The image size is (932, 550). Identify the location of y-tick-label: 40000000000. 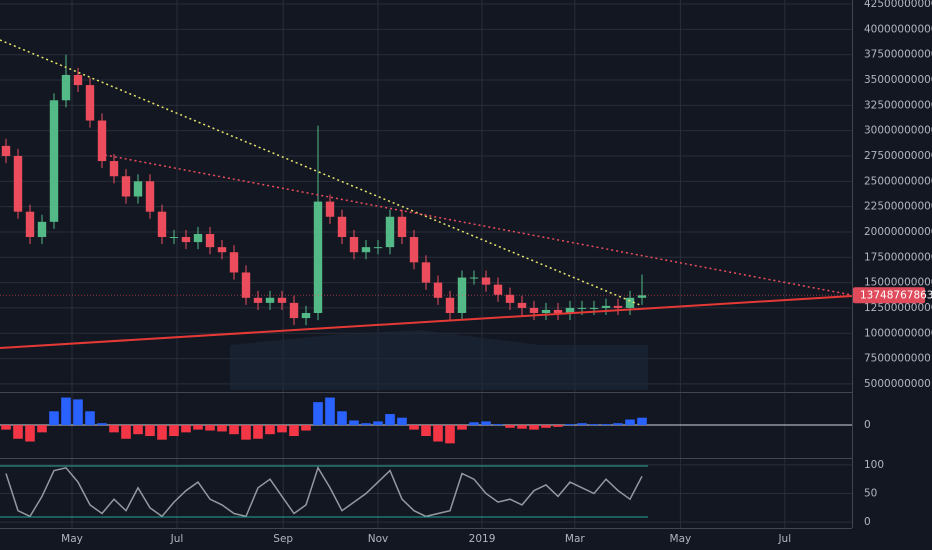
(898, 29).